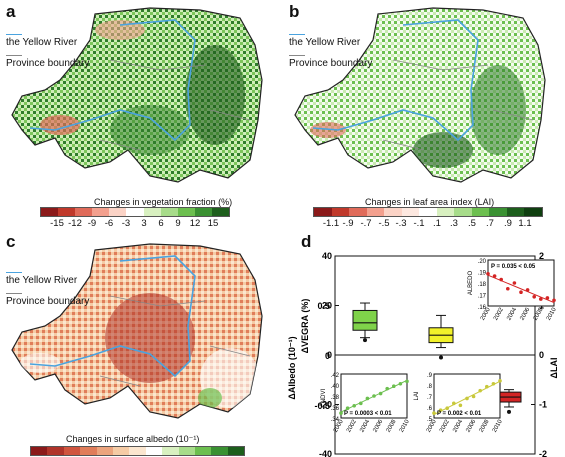  I want to click on albedo-tick-label: 0, so click(327, 356).